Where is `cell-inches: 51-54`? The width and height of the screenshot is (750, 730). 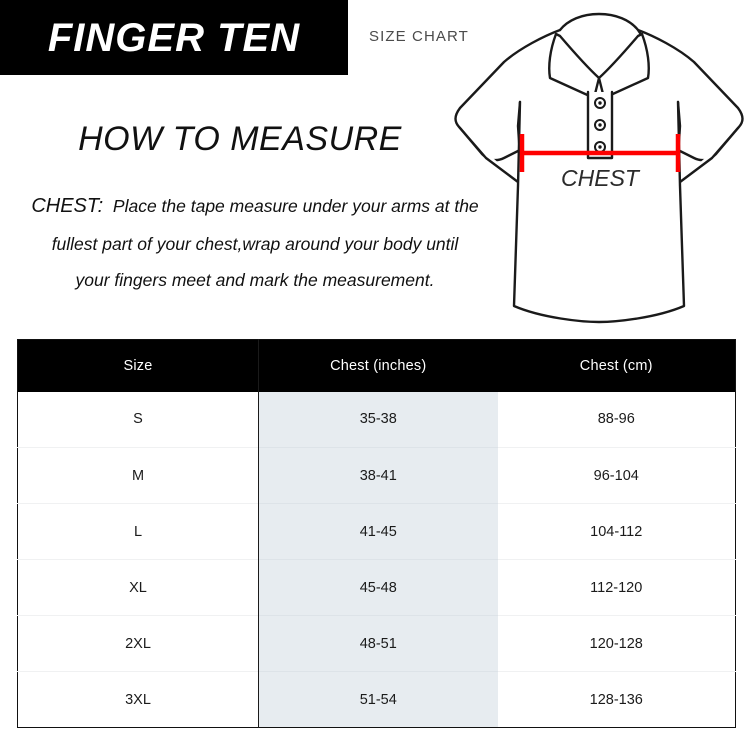
cell-inches: 51-54 is located at coordinates (378, 699).